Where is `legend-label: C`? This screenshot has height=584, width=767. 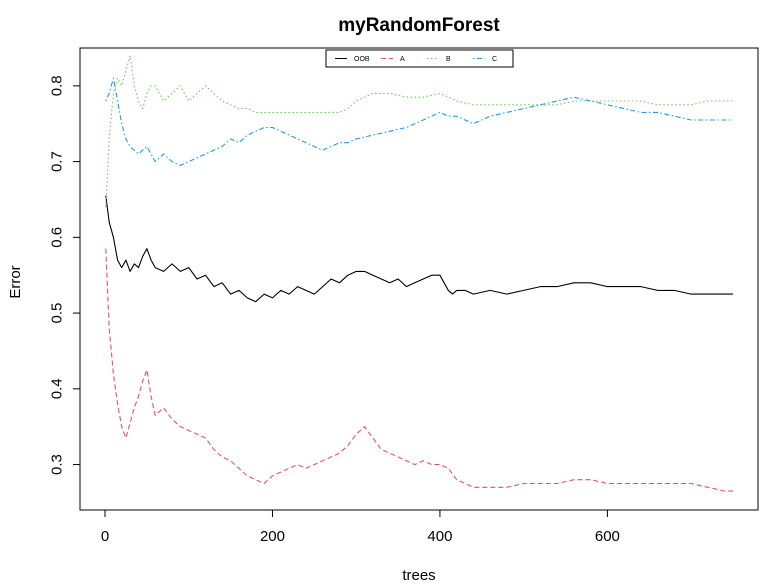 legend-label: C is located at coordinates (494, 59).